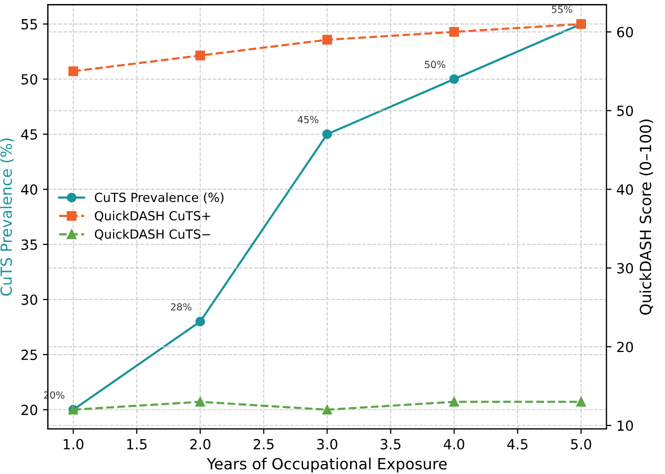  Describe the element at coordinates (159, 198) in the screenshot. I see `legend-label: CuTS Prevalence (%)` at that location.